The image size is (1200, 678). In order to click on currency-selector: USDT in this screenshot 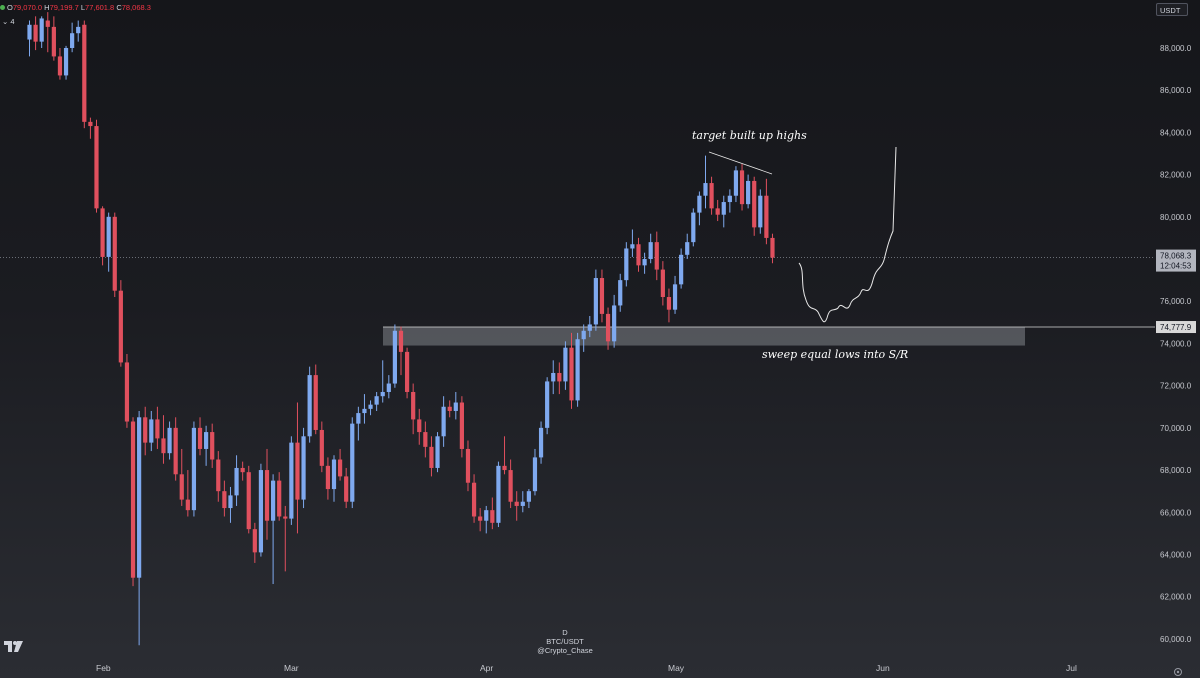, I will do `click(1172, 9)`.